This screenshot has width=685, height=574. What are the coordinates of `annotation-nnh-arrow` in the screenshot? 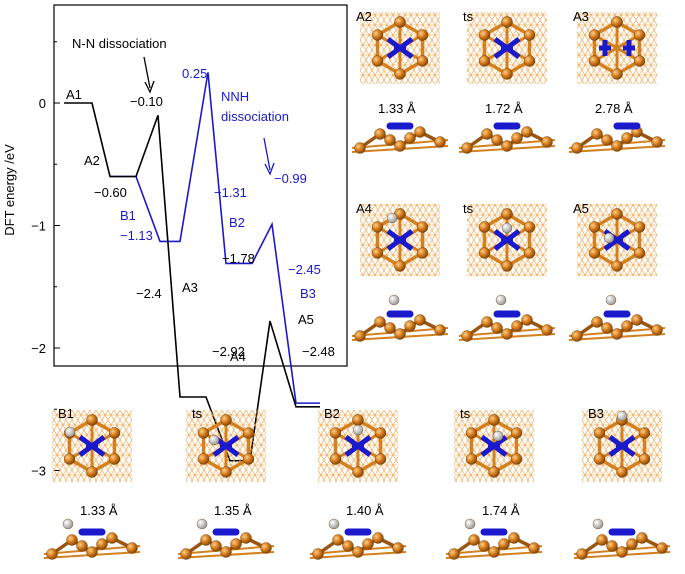 It's located at (267, 154).